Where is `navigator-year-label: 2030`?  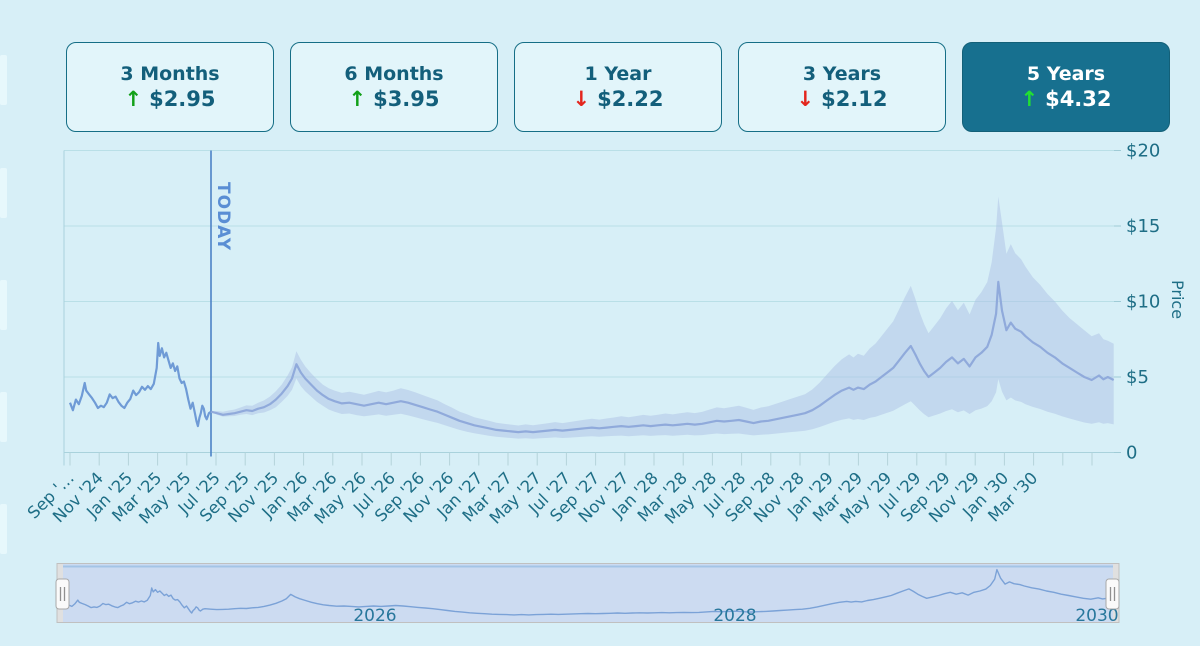
navigator-year-label: 2030 is located at coordinates (1096, 616).